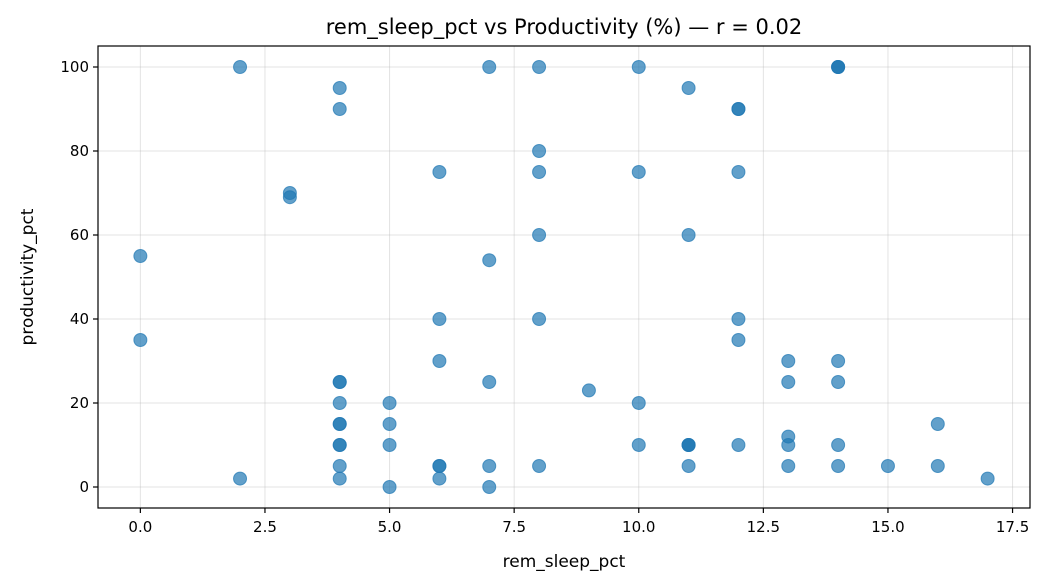  Describe the element at coordinates (79, 235) in the screenshot. I see `y-tick-label: 60` at that location.